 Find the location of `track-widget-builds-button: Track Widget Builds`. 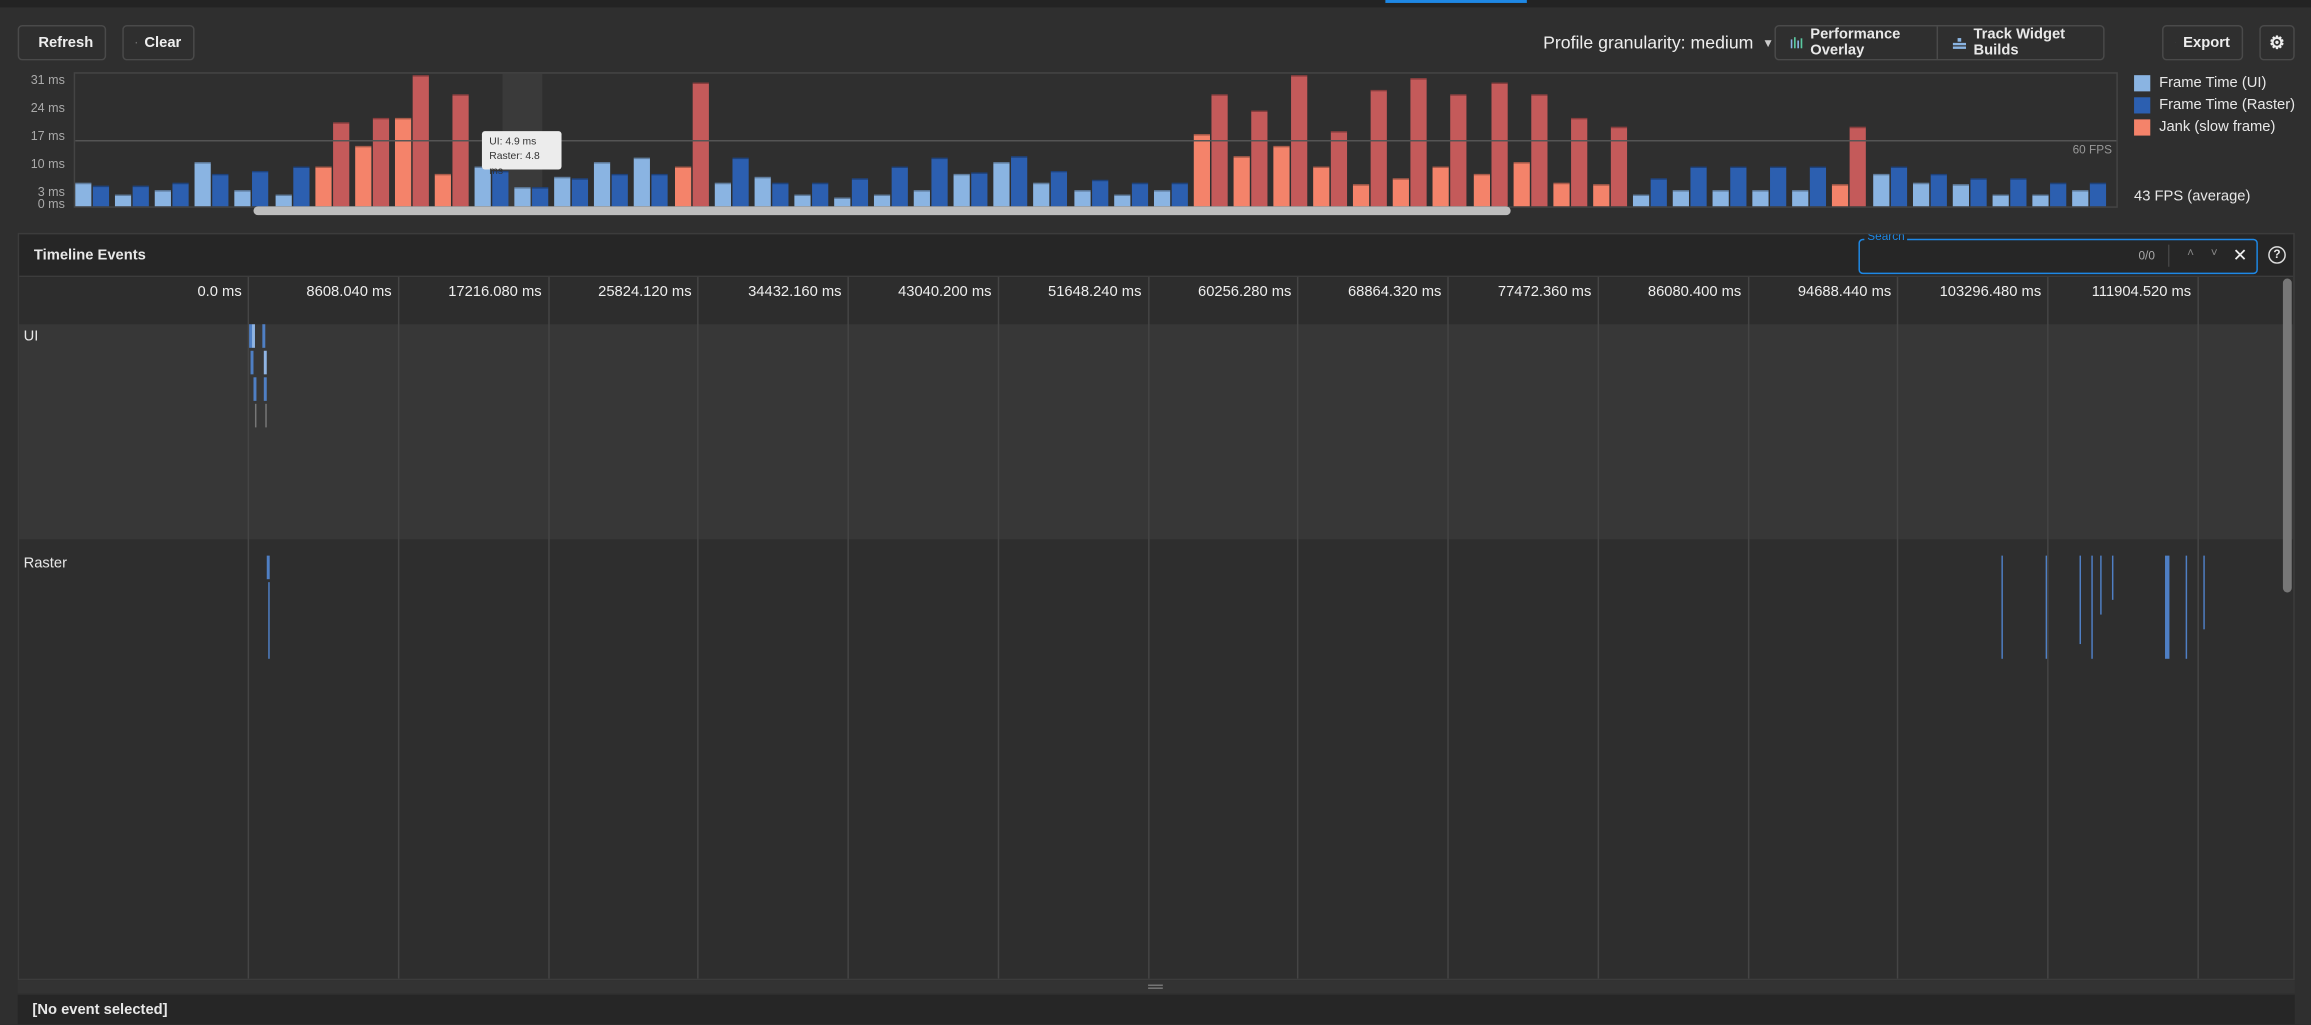

track-widget-builds-button: Track Widget Builds is located at coordinates (2019, 42).